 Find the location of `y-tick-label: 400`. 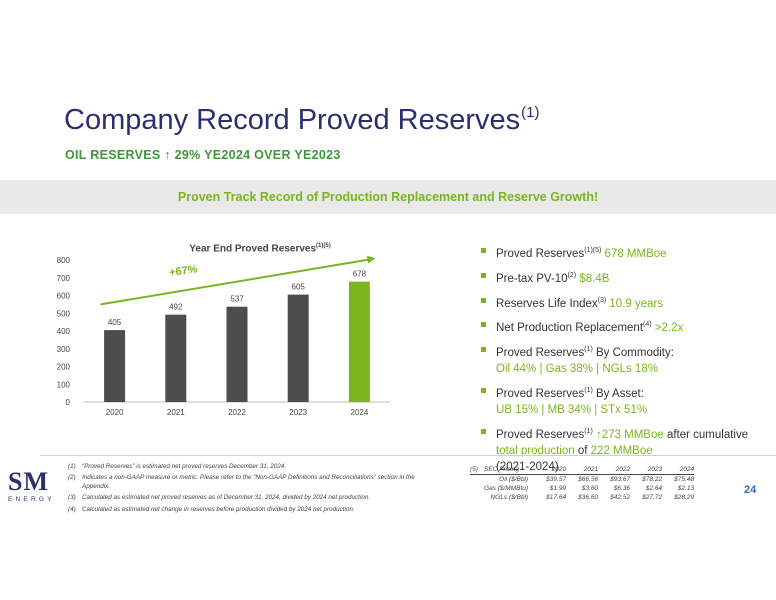

y-tick-label: 400 is located at coordinates (64, 331).